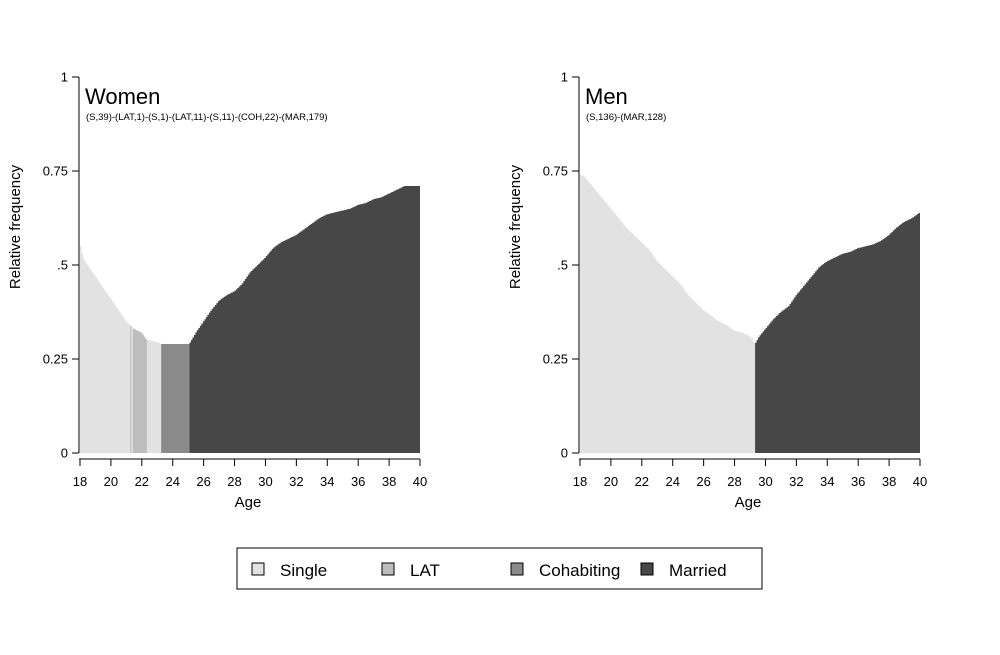 The image size is (1000, 655). Describe the element at coordinates (517, 569) in the screenshot. I see `legend-swatch-cohabiting` at that location.